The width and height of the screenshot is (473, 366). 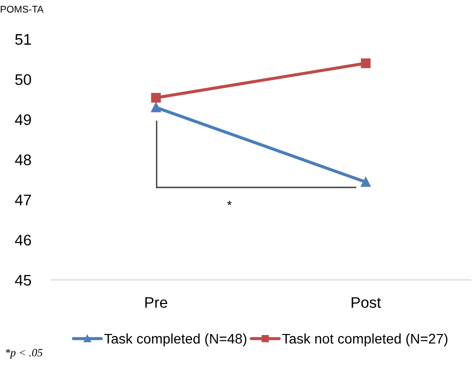 What do you see at coordinates (229, 203) in the screenshot?
I see `annotation: *` at bounding box center [229, 203].